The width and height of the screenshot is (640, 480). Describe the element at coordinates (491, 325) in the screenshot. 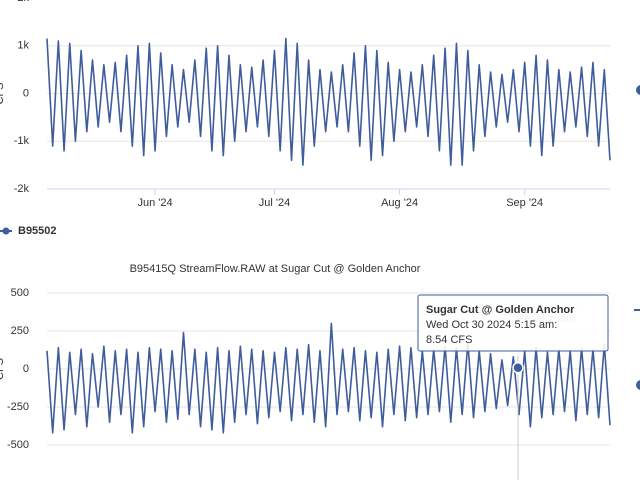

I see `tooltip-date: Wed Oct 30 2024 5:15 am:` at that location.